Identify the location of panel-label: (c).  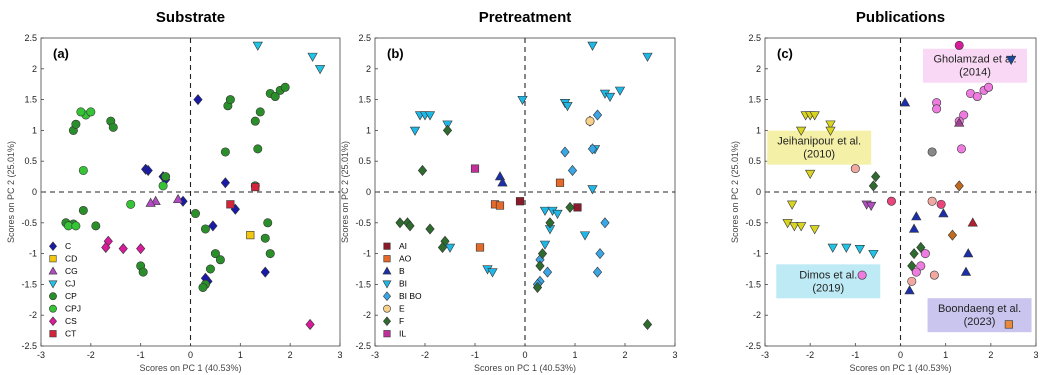
(785, 53).